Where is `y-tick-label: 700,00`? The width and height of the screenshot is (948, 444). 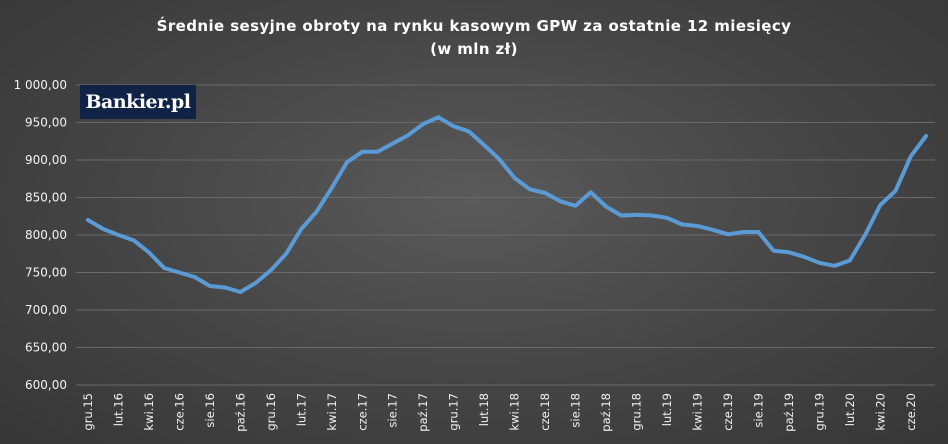 y-tick-label: 700,00 is located at coordinates (46, 310).